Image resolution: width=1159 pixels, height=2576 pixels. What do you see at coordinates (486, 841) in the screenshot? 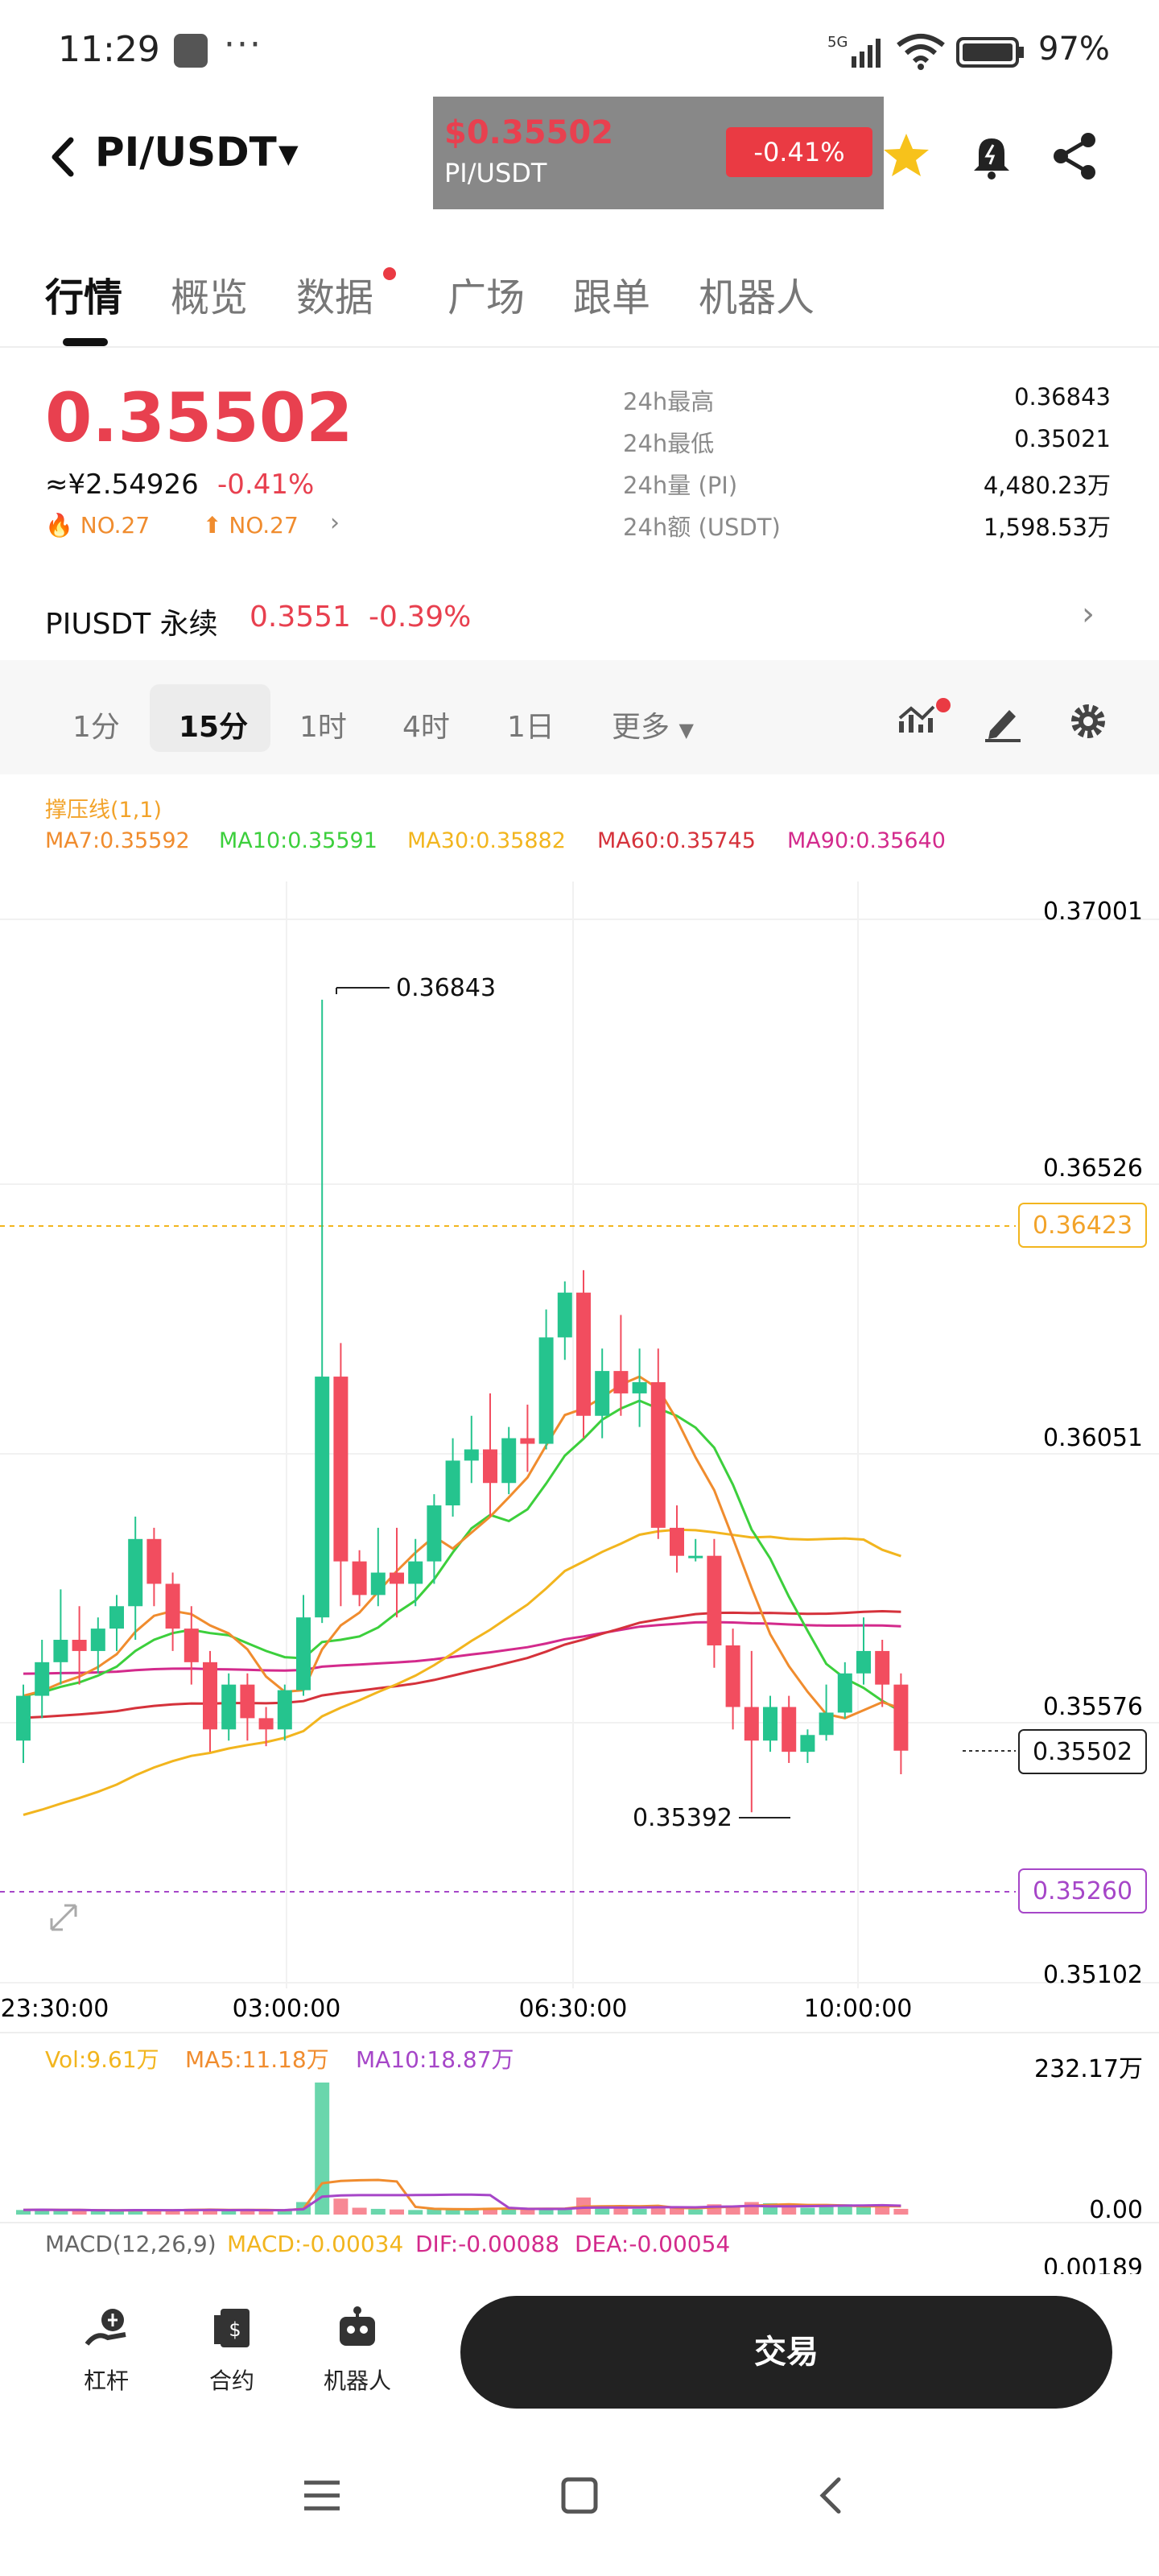
I see `legend-ma30: MA30:0.35882` at bounding box center [486, 841].